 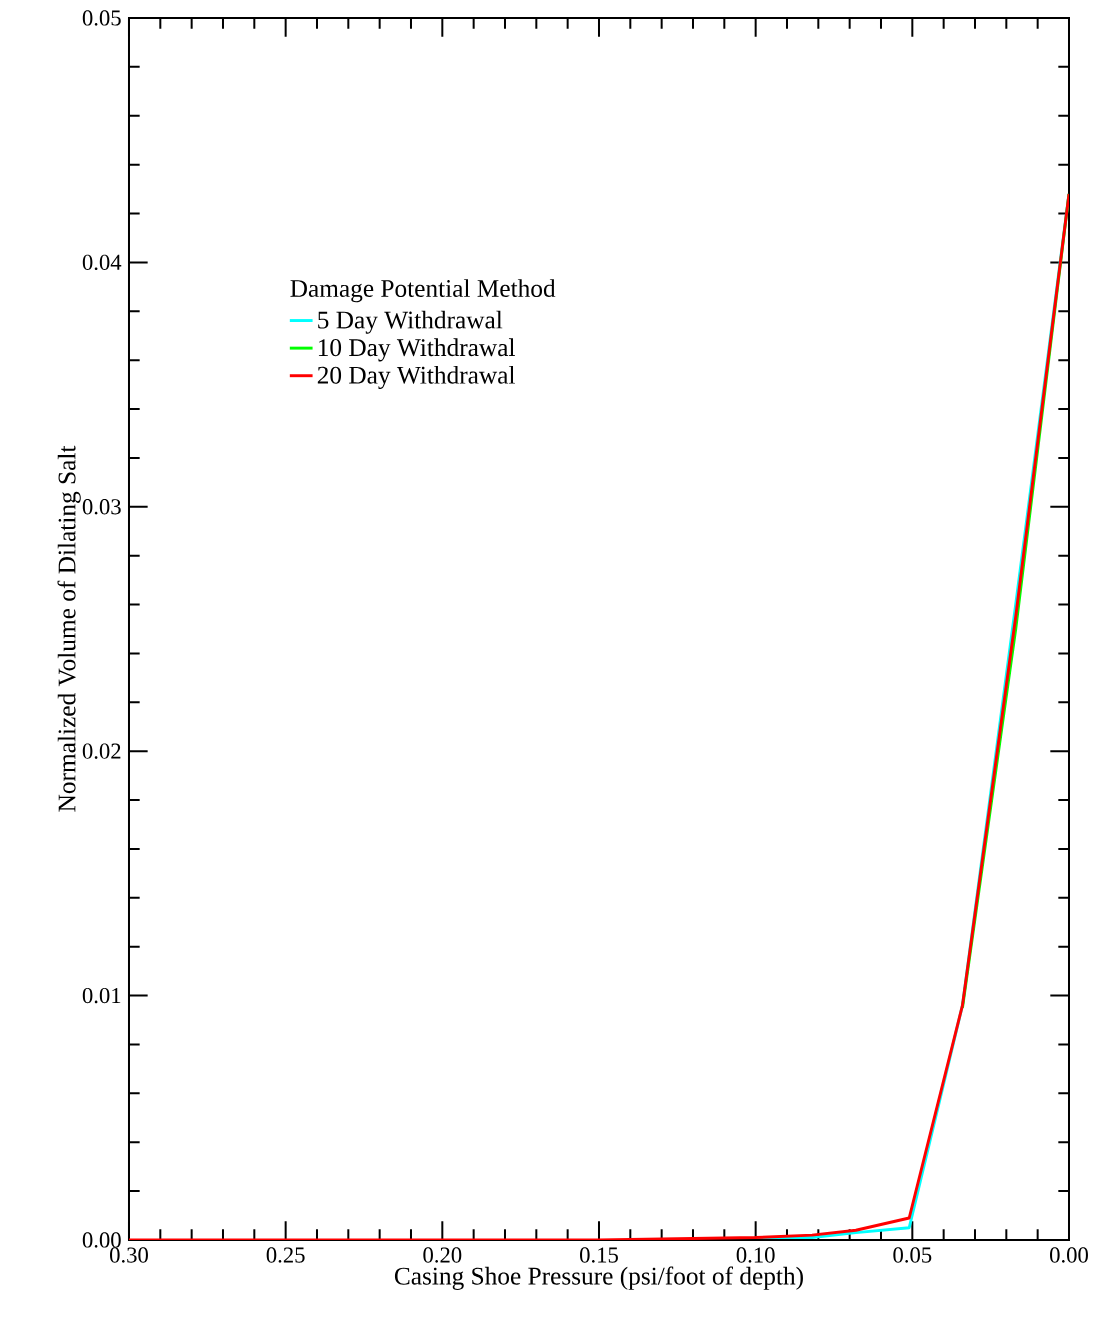 I want to click on x-tick-label: 0.30, so click(x=129, y=1255).